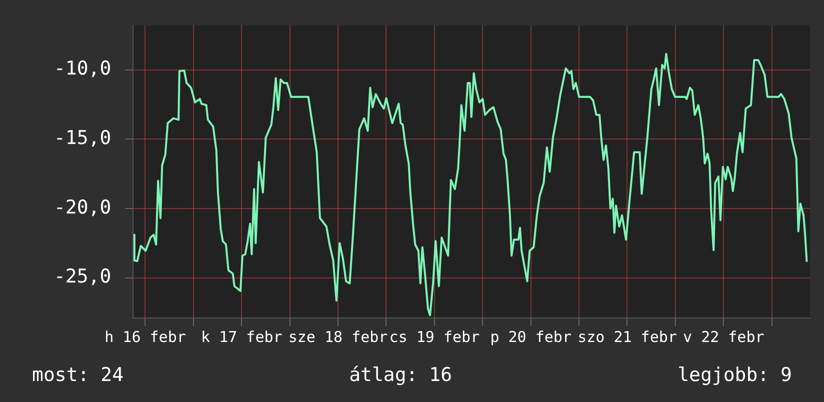 Image resolution: width=824 pixels, height=402 pixels. What do you see at coordinates (83, 69) in the screenshot?
I see `y-tick-label: -10,0` at bounding box center [83, 69].